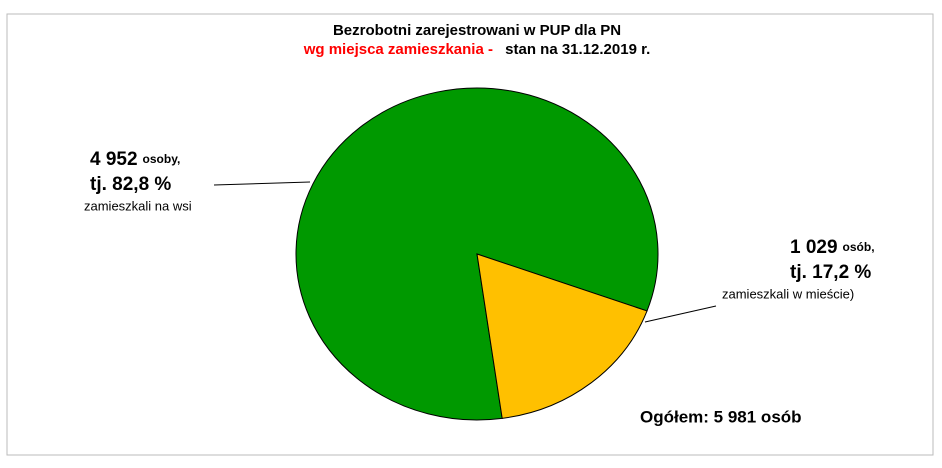 The height and width of the screenshot is (468, 942). Describe the element at coordinates (138, 205) in the screenshot. I see `category-label: zamieszkali na wsi` at that location.